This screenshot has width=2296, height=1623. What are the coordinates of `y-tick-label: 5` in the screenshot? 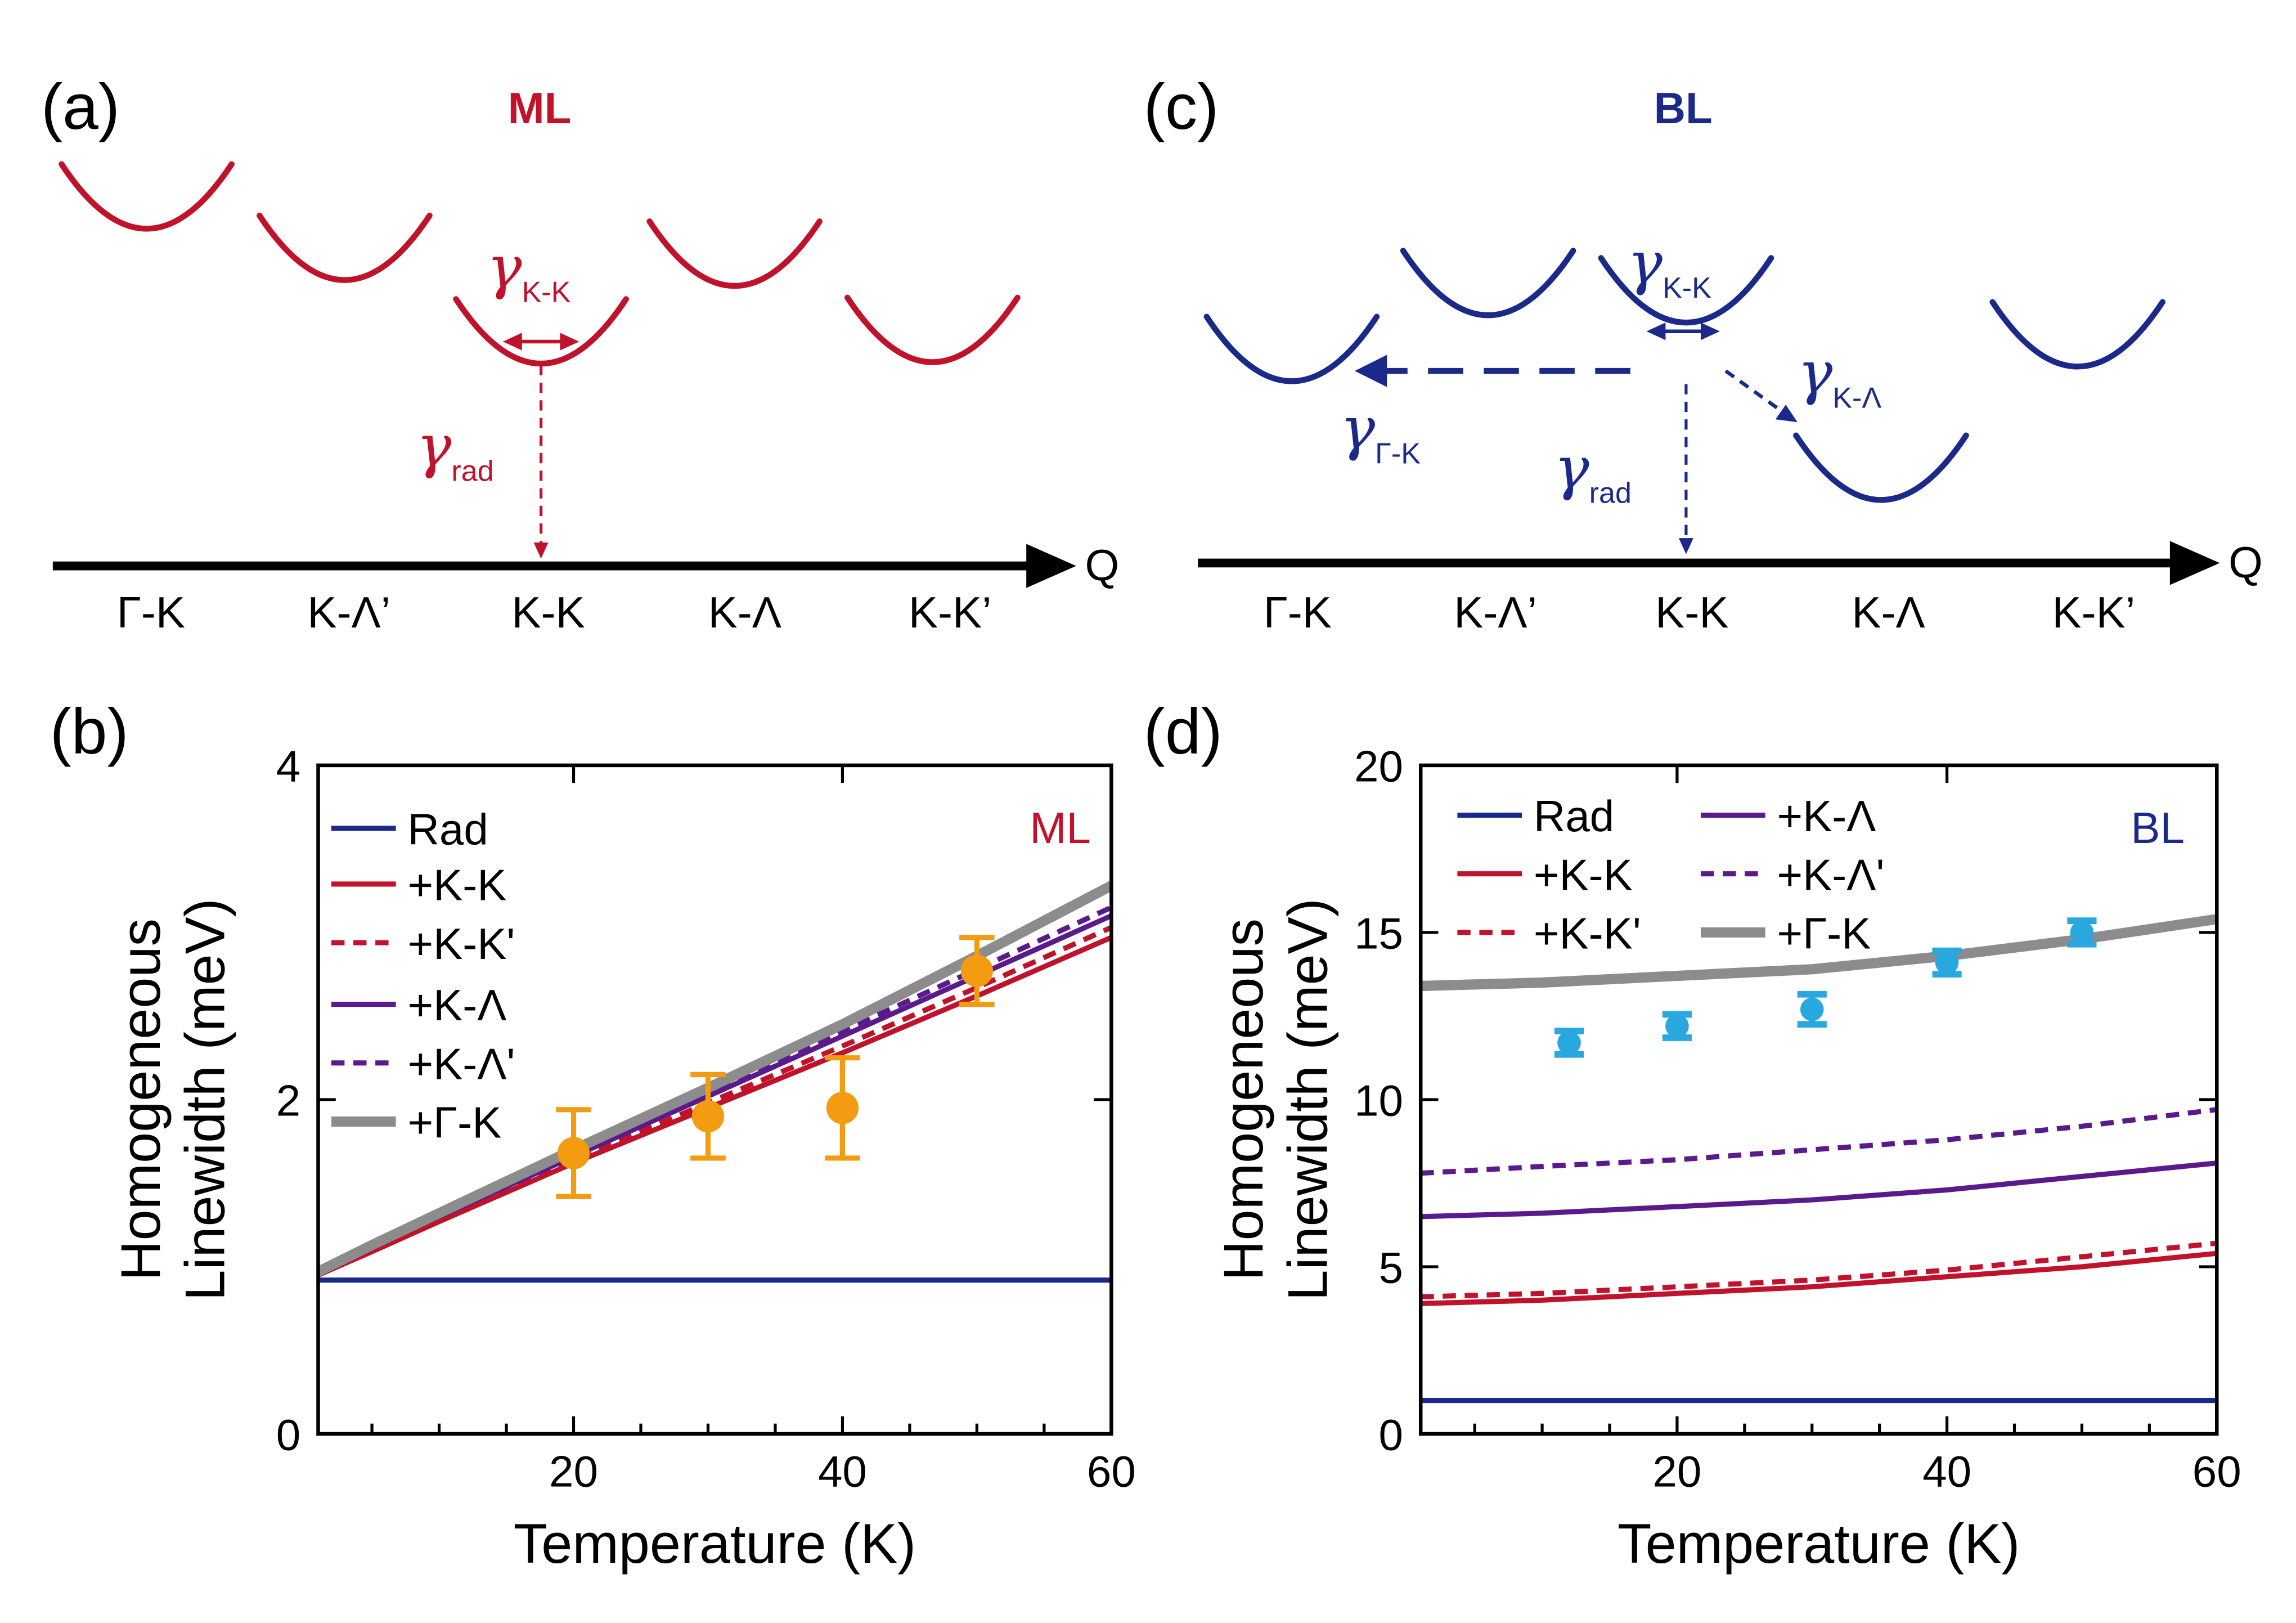 It's located at (1390, 1268).